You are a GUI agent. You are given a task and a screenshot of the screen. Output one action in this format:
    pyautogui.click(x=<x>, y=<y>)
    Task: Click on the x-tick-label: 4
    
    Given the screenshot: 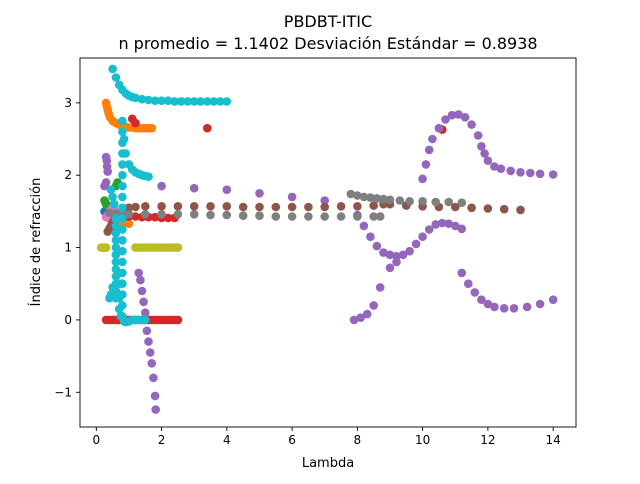 What is the action you would take?
    pyautogui.click(x=227, y=440)
    